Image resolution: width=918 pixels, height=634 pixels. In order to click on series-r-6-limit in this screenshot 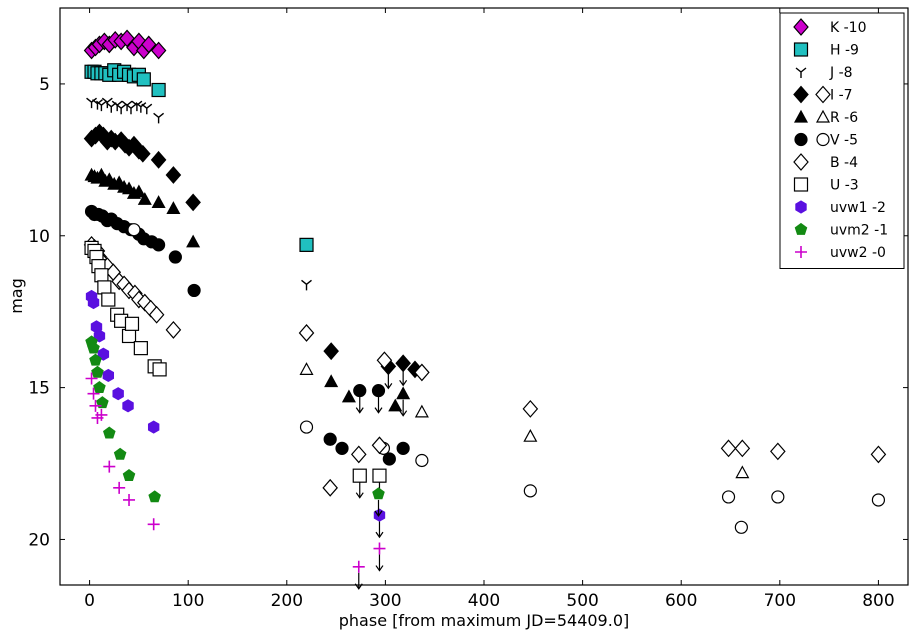, I will do `click(403, 401)`.